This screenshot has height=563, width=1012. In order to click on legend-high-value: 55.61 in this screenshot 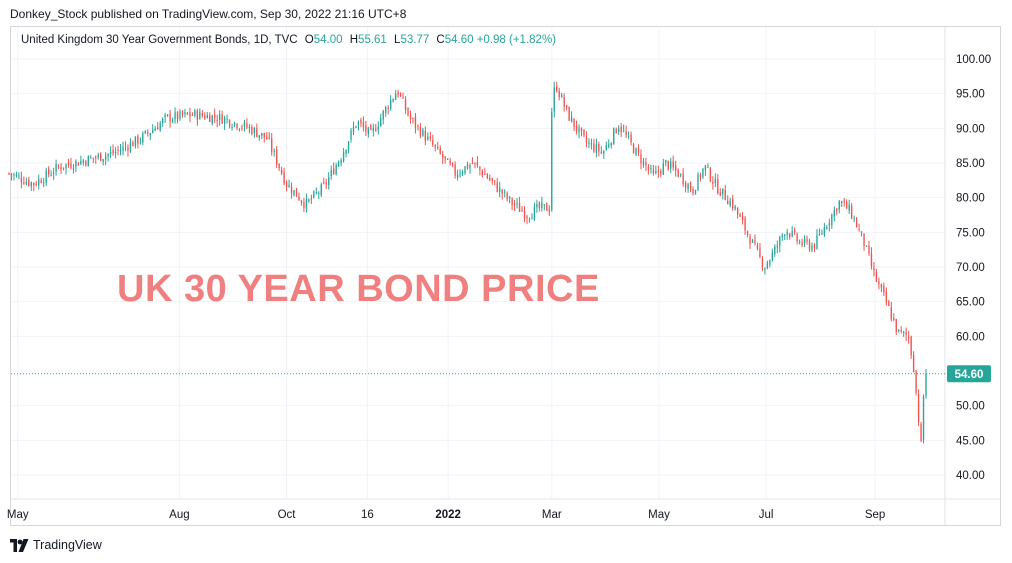, I will do `click(372, 40)`.